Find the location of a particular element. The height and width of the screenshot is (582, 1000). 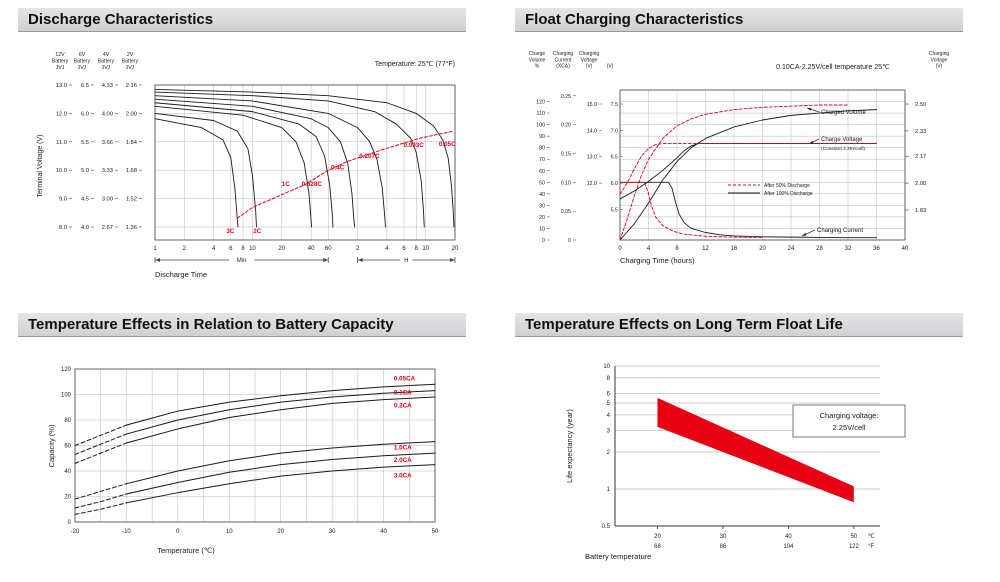

svg-text: 8.0 is located at coordinates (63, 228).